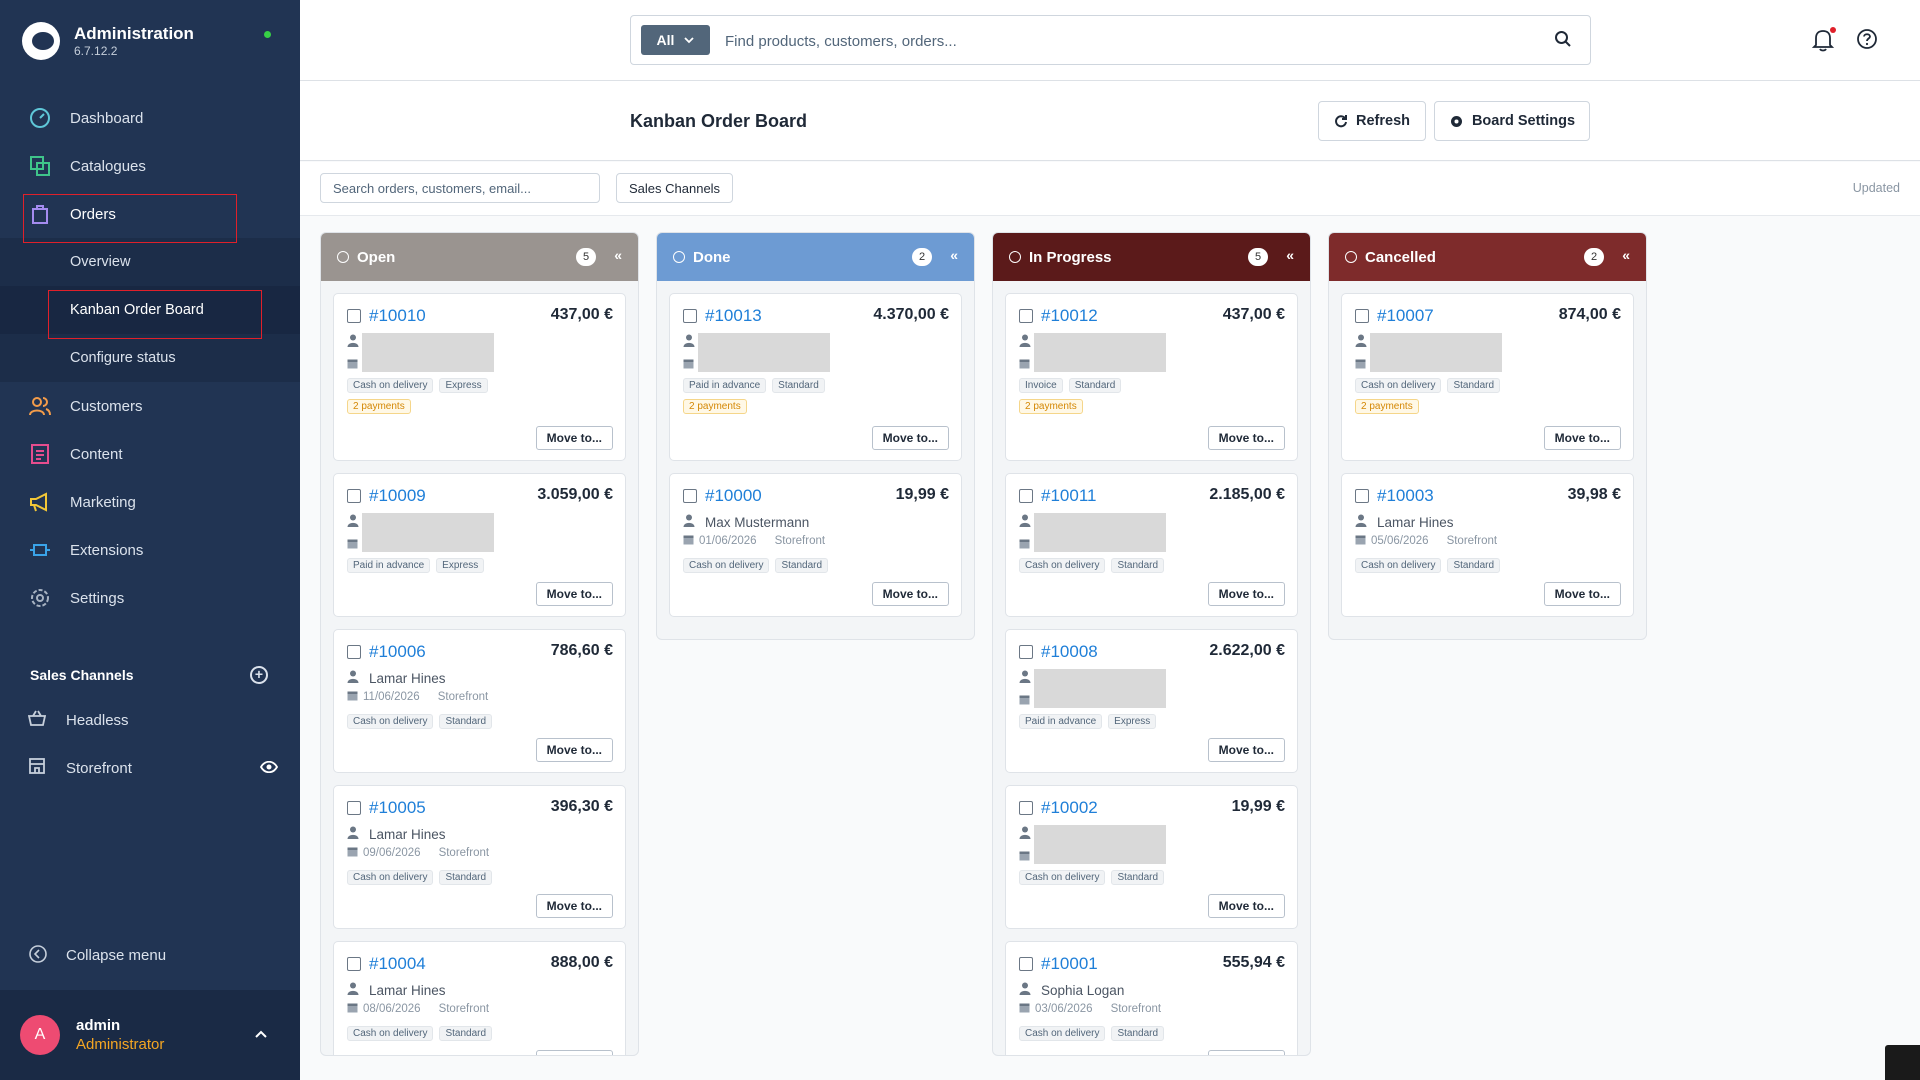 This screenshot has height=1080, width=1920. Describe the element at coordinates (97, 955) in the screenshot. I see `collapse-menu-button: Collapse menu` at that location.